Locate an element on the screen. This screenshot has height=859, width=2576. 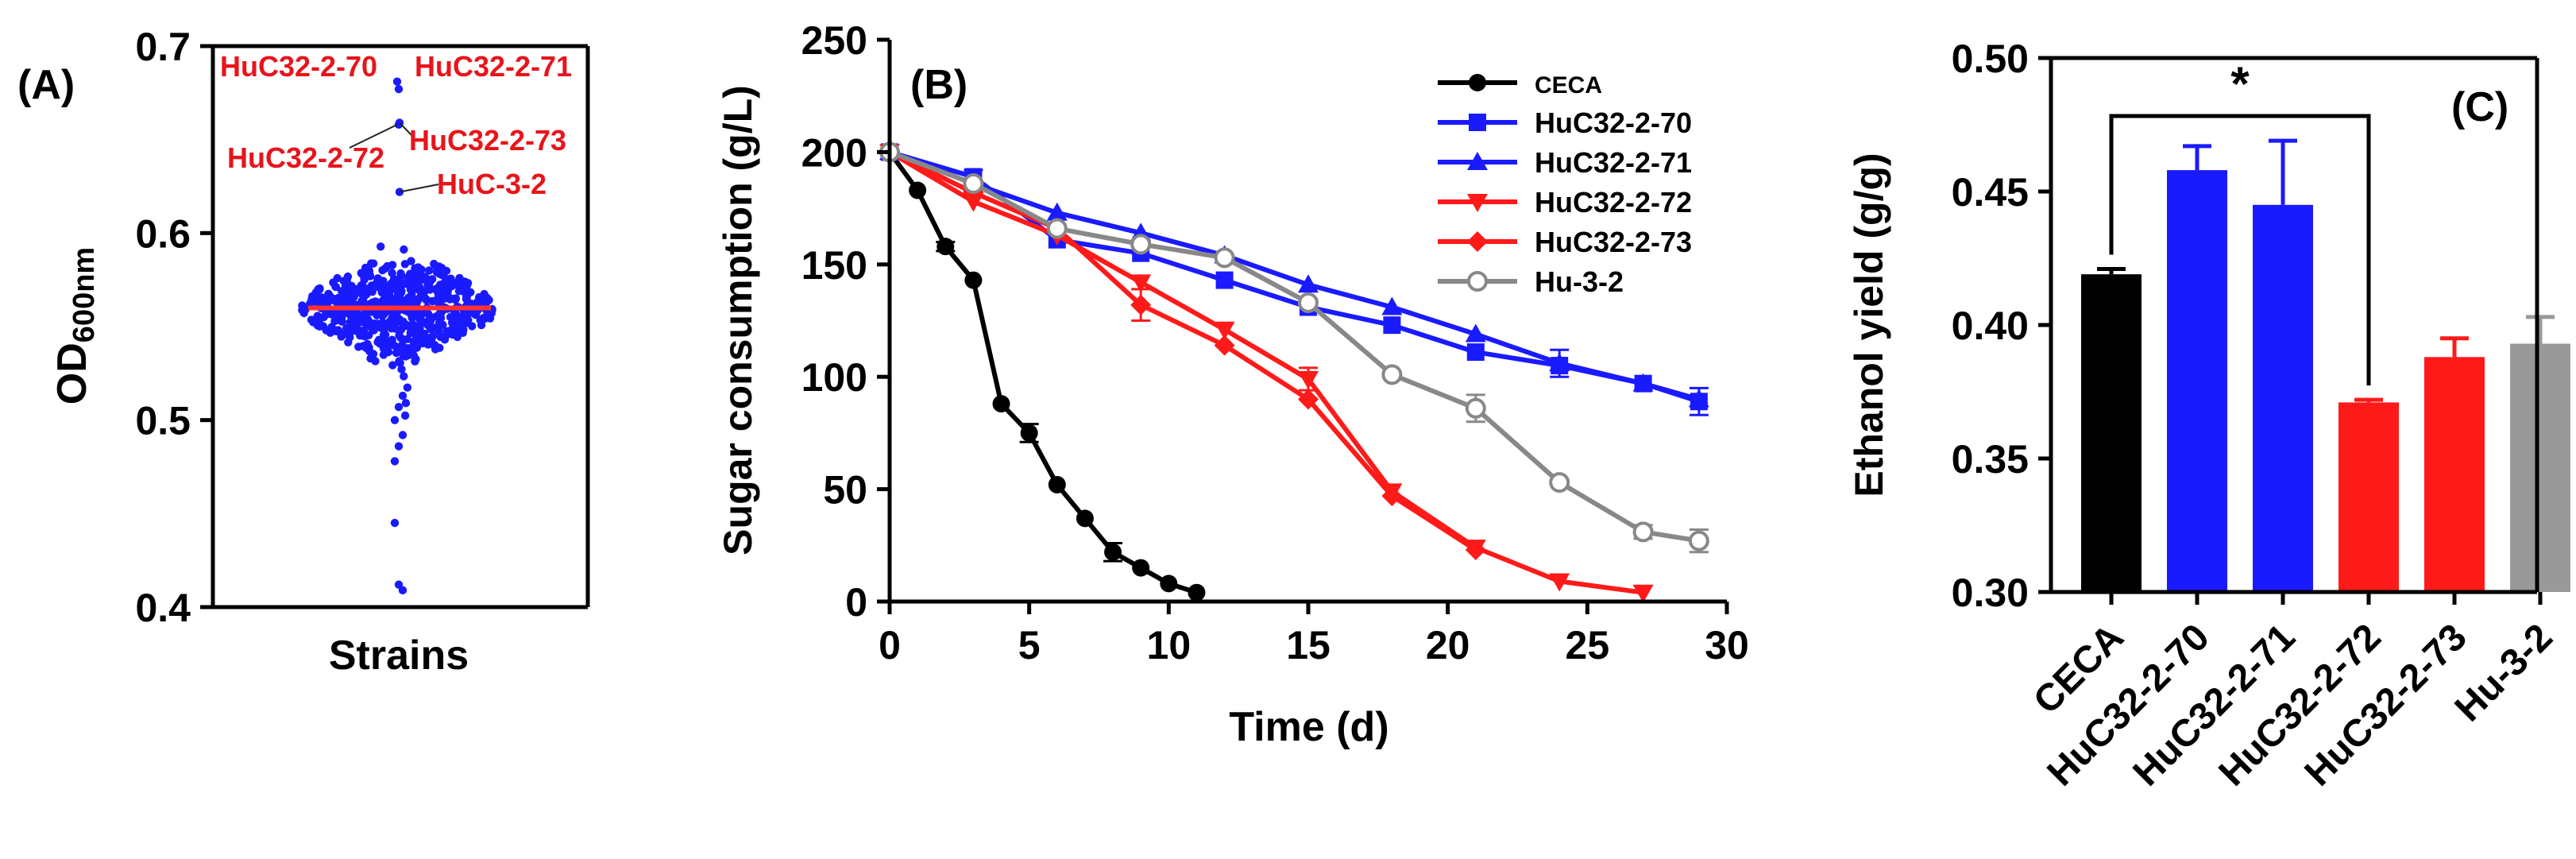
label-huc32-2-70: HuC32-2-70 is located at coordinates (298, 66).